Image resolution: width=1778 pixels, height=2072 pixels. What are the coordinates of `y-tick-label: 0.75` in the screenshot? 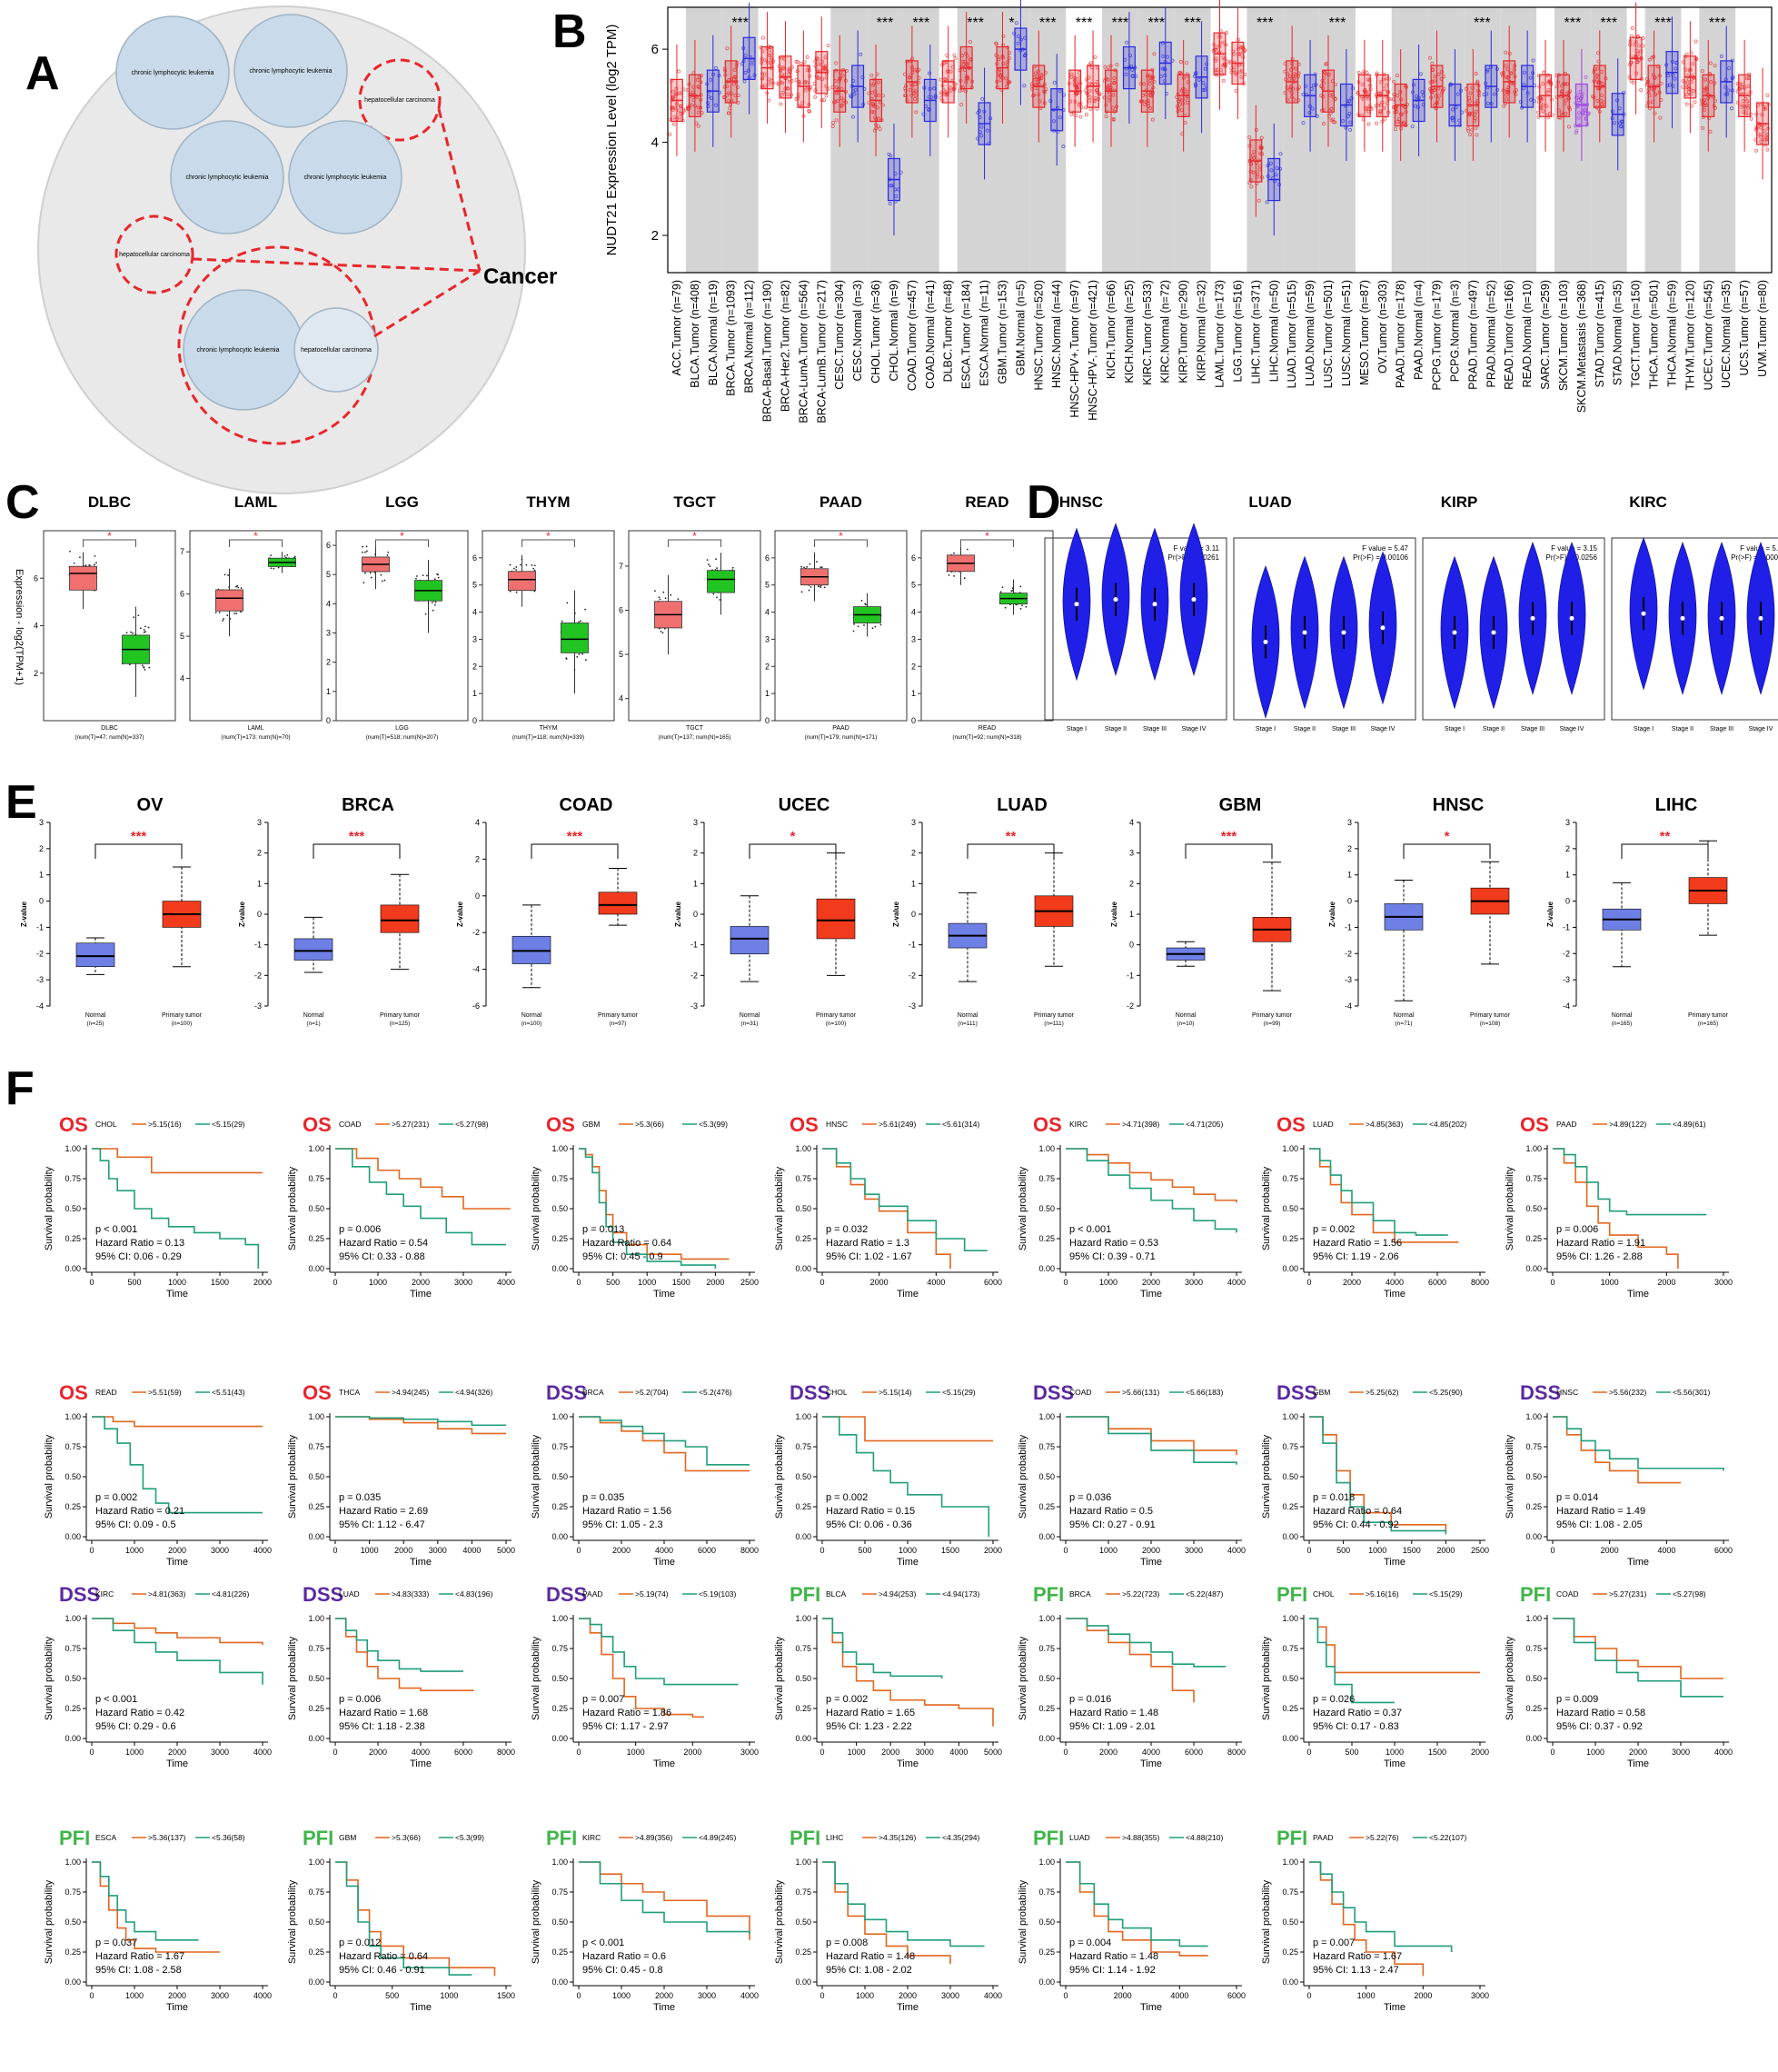 It's located at (316, 1179).